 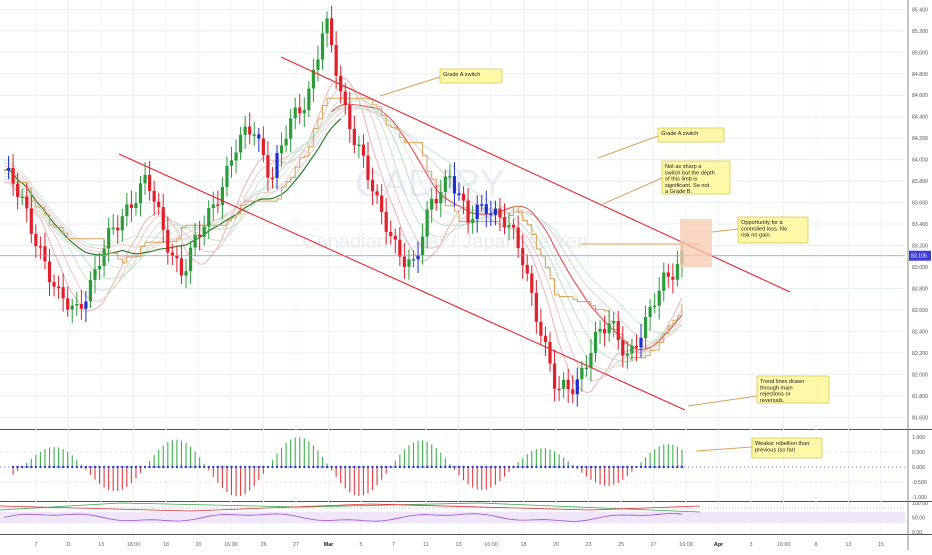 I want to click on annotation-pointer, so click(x=628, y=147).